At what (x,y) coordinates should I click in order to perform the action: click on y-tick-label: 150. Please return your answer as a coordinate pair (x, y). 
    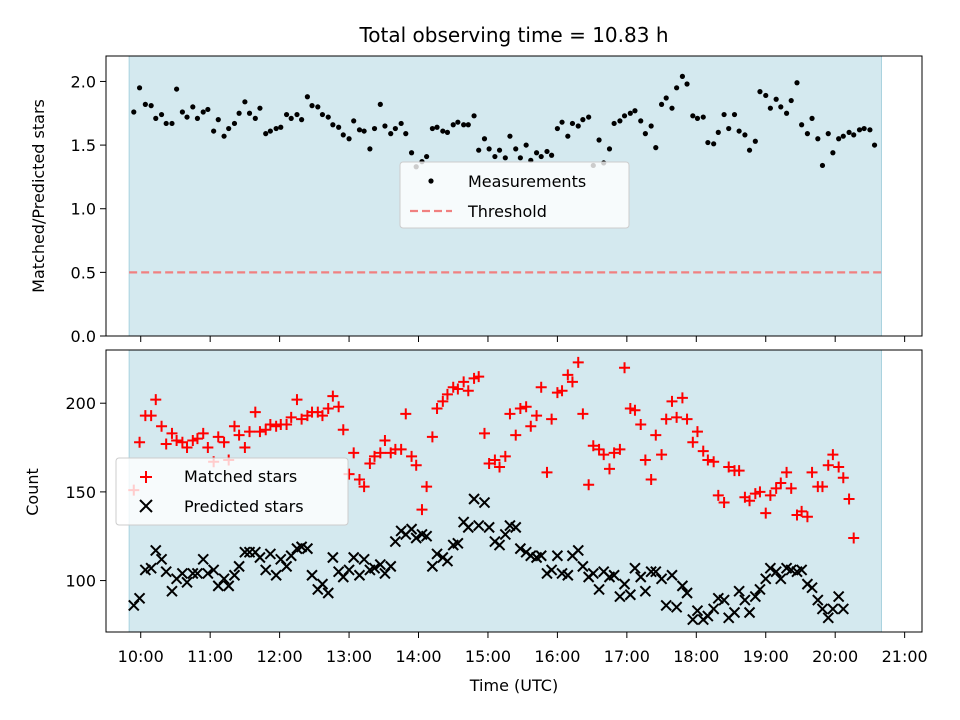
    Looking at the image, I should click on (80, 492).